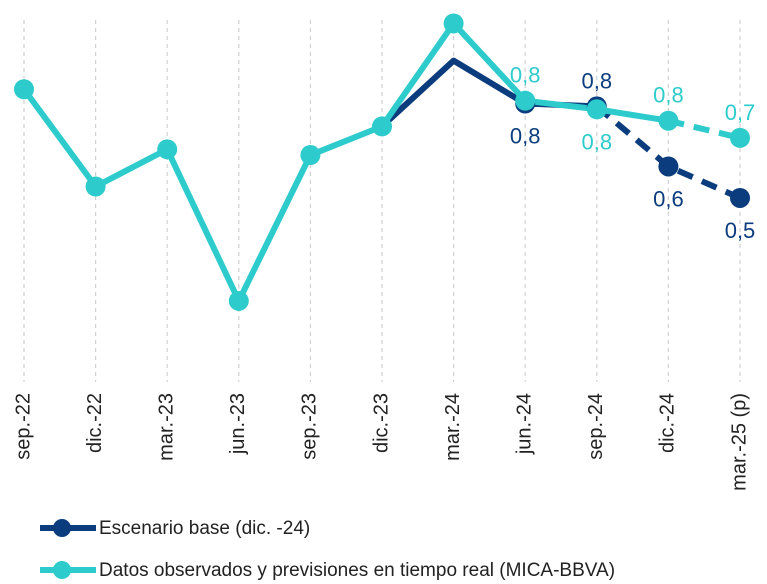  I want to click on x-tick-label: jun.-23, so click(238, 424).